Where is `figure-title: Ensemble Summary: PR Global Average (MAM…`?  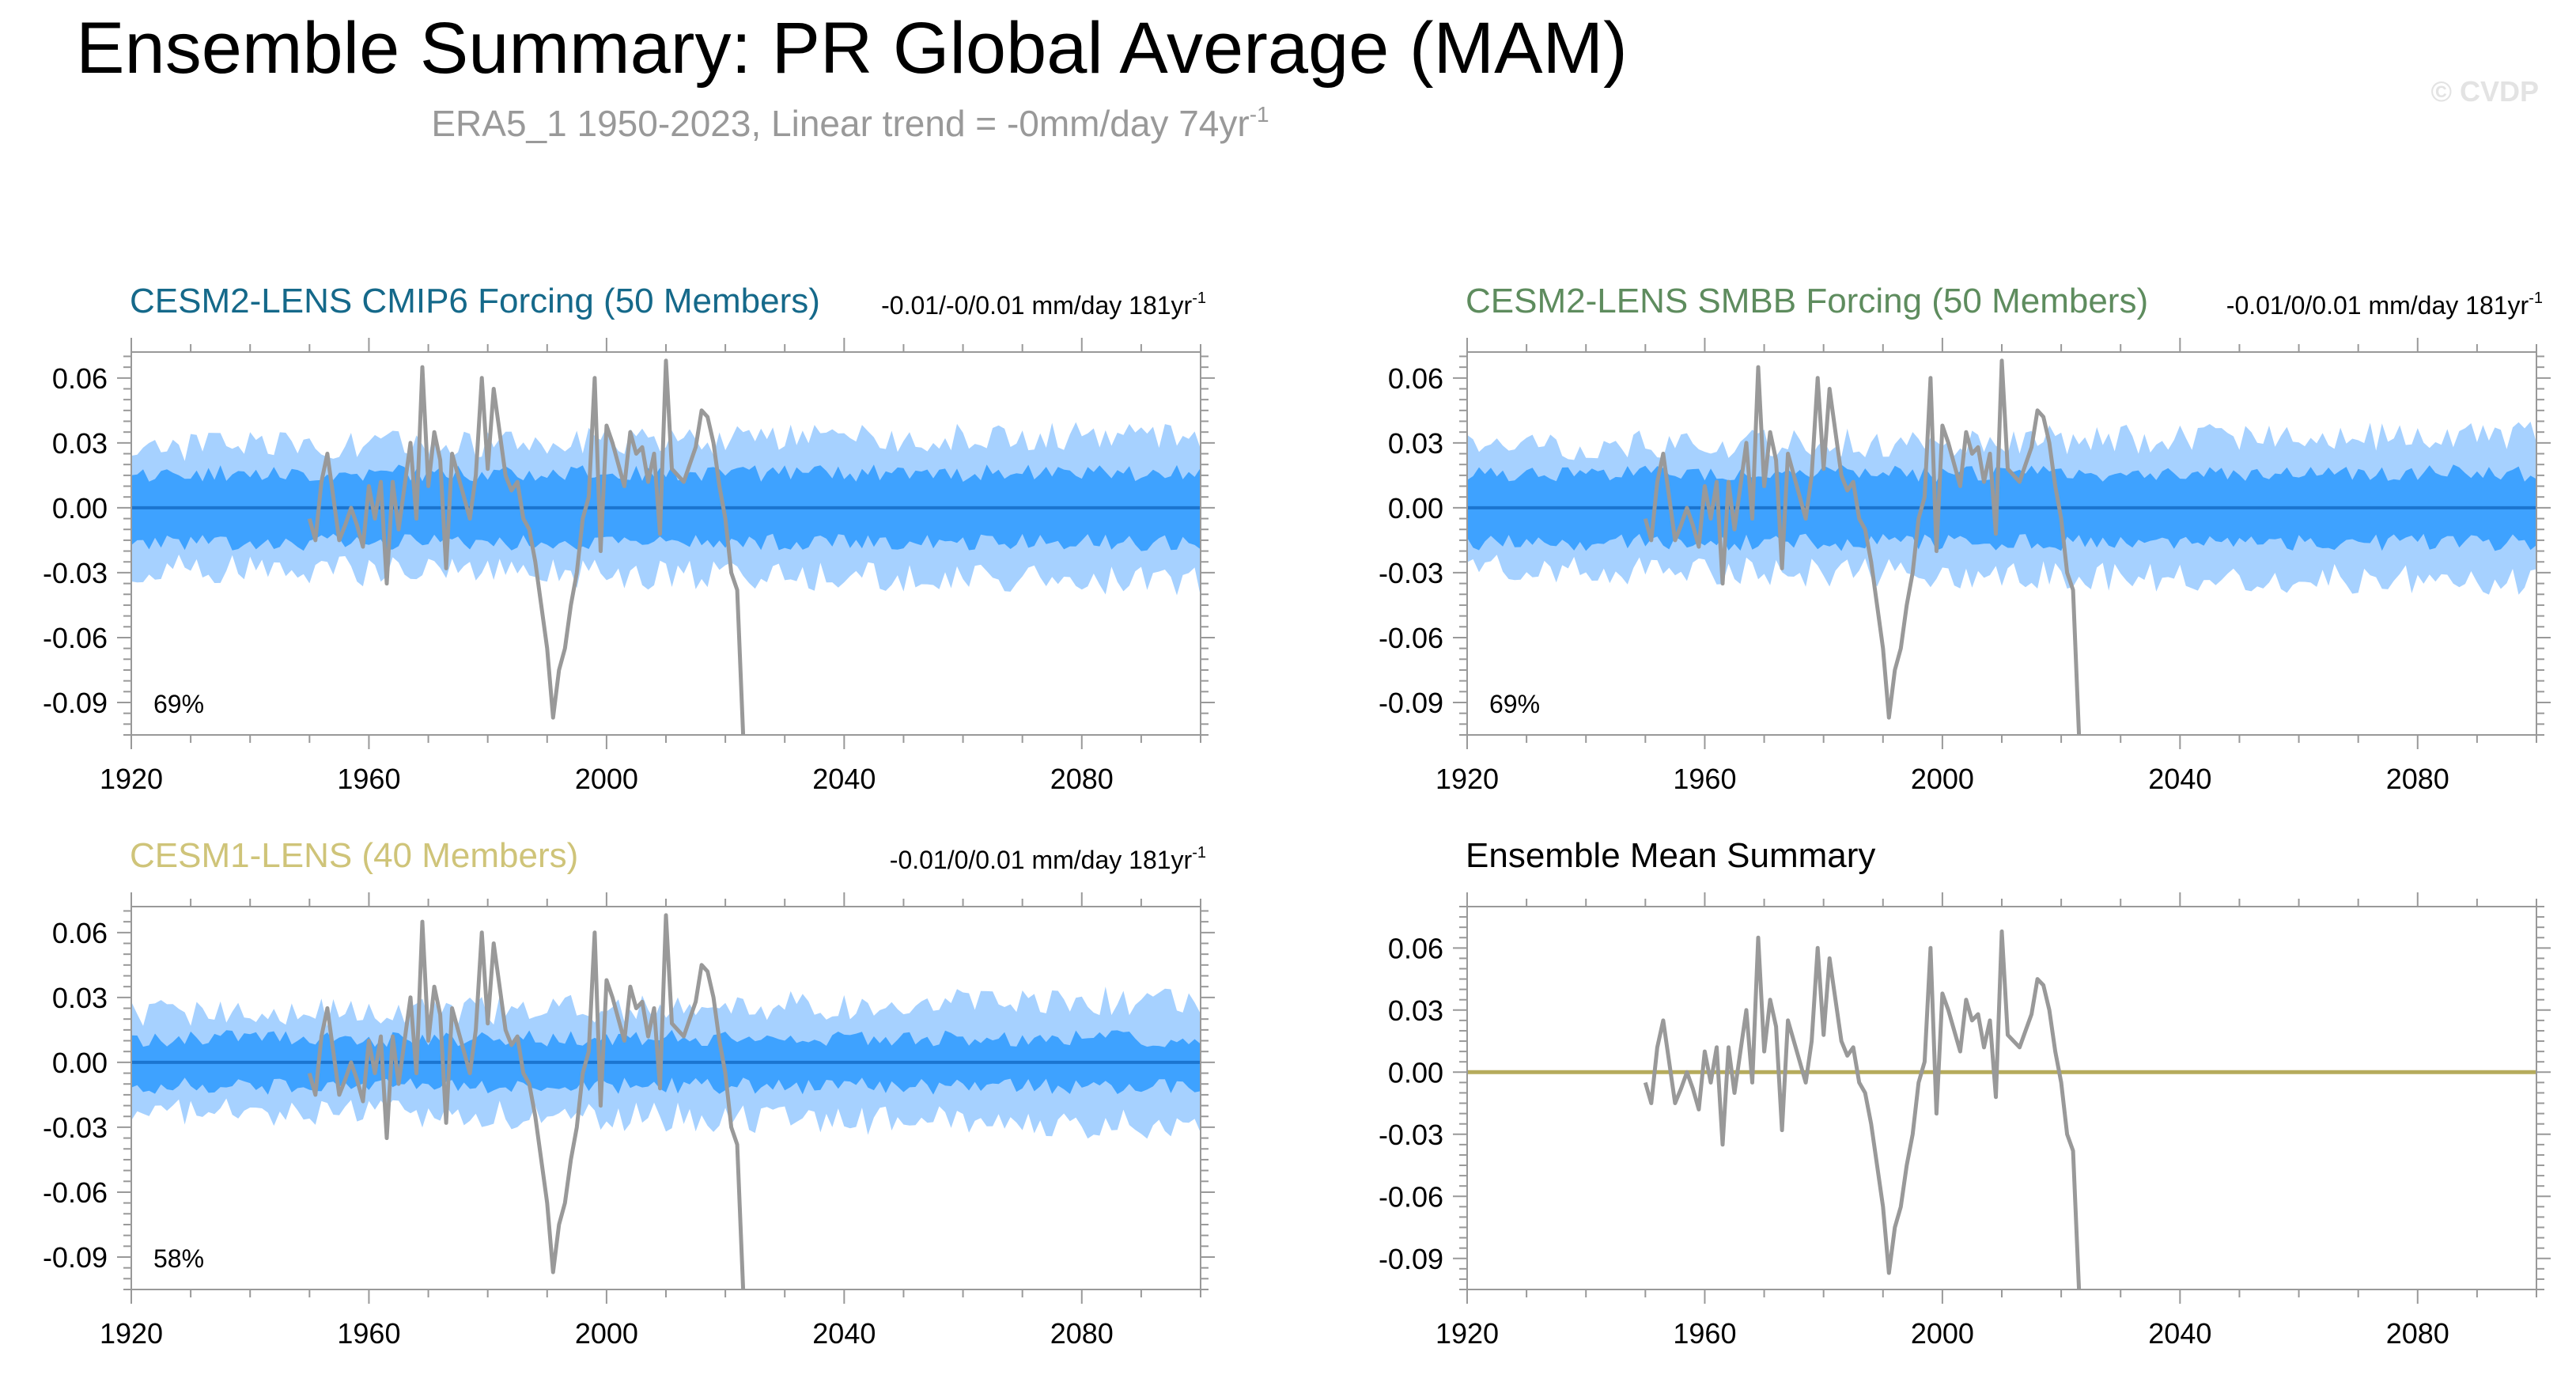 figure-title: Ensemble Summary: PR Global Average (MAM… is located at coordinates (852, 49).